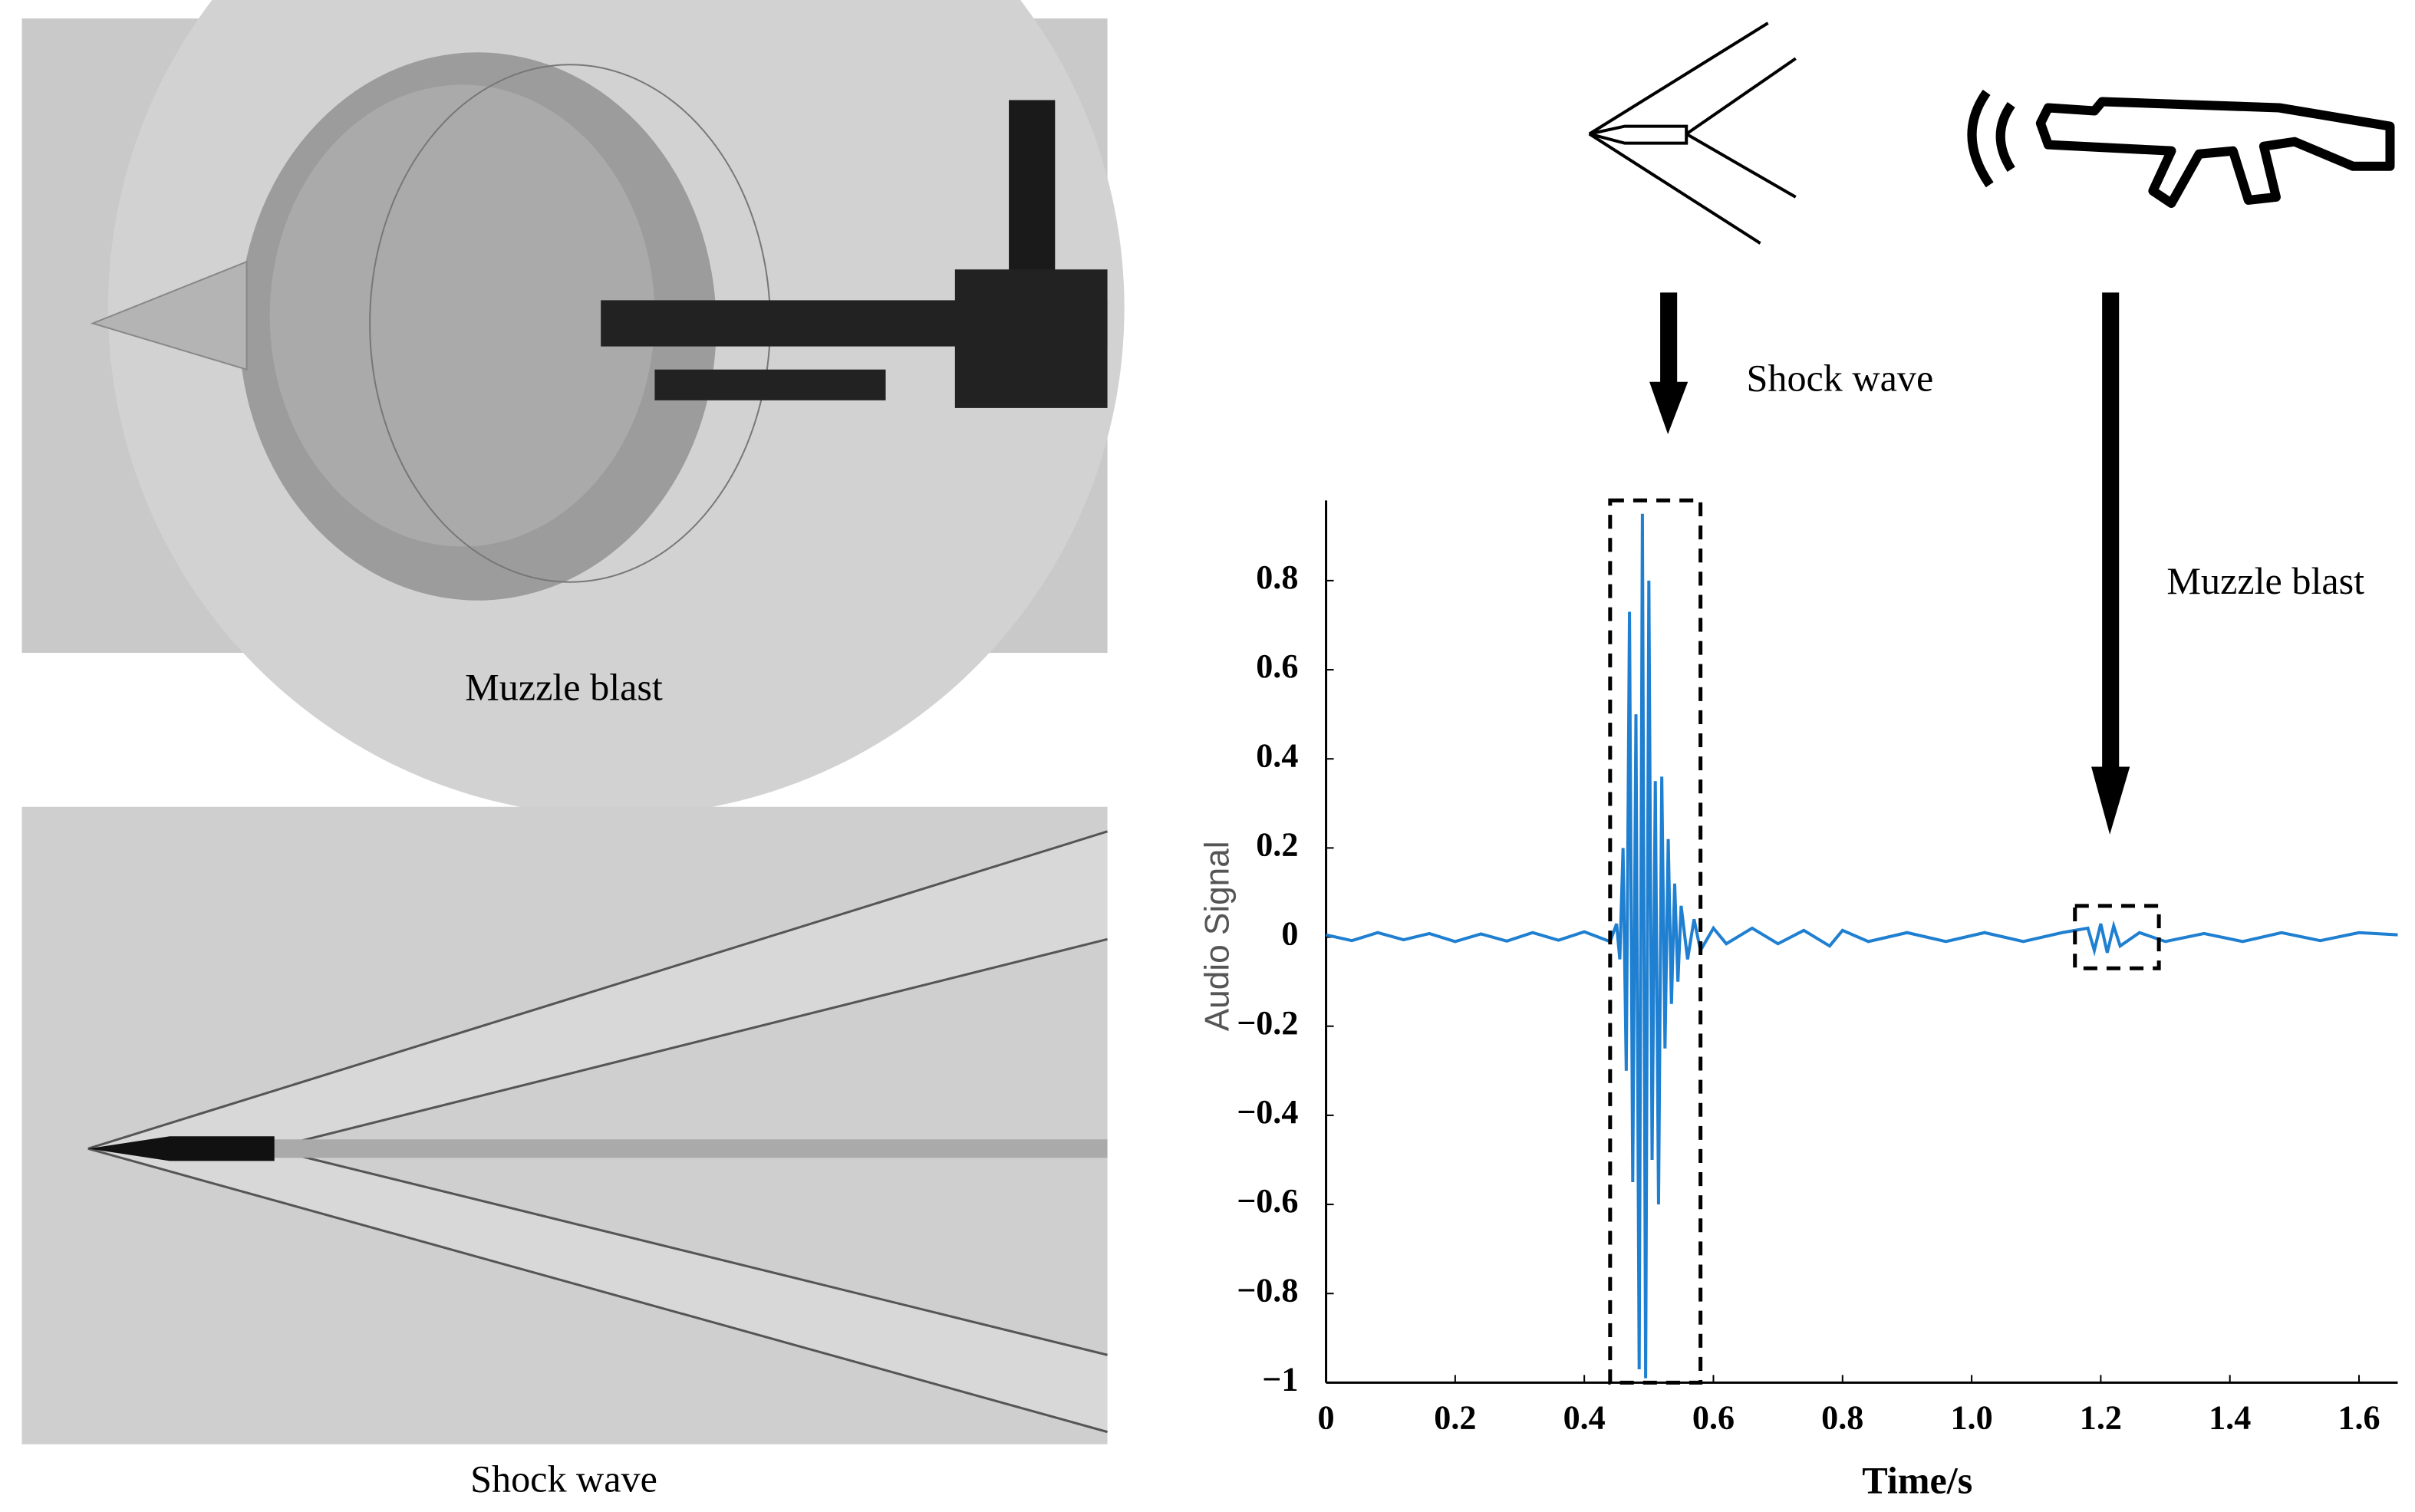  I want to click on x-axis-label: Time/s, so click(1917, 1479).